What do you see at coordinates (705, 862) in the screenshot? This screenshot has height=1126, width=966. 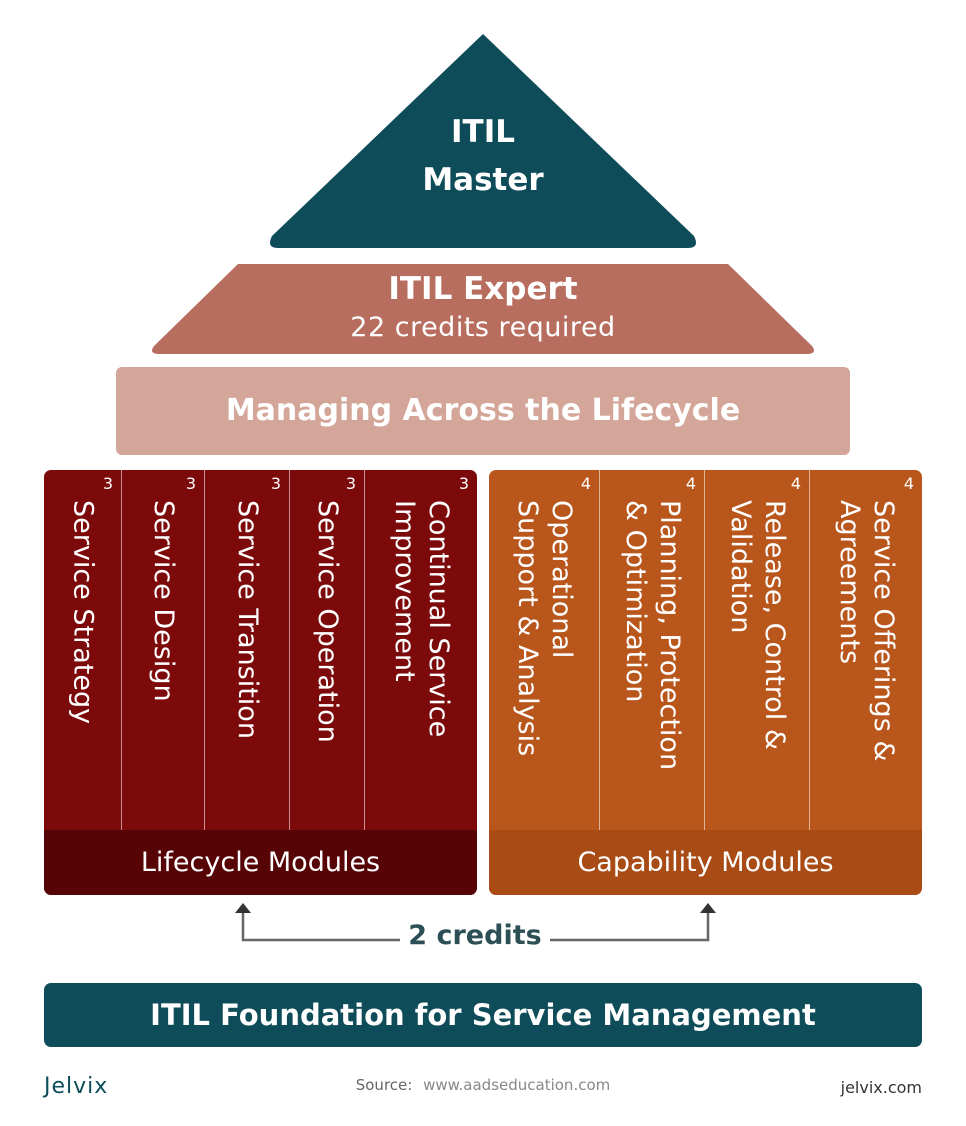 I see `capability-modules-footer: Capability Modules` at bounding box center [705, 862].